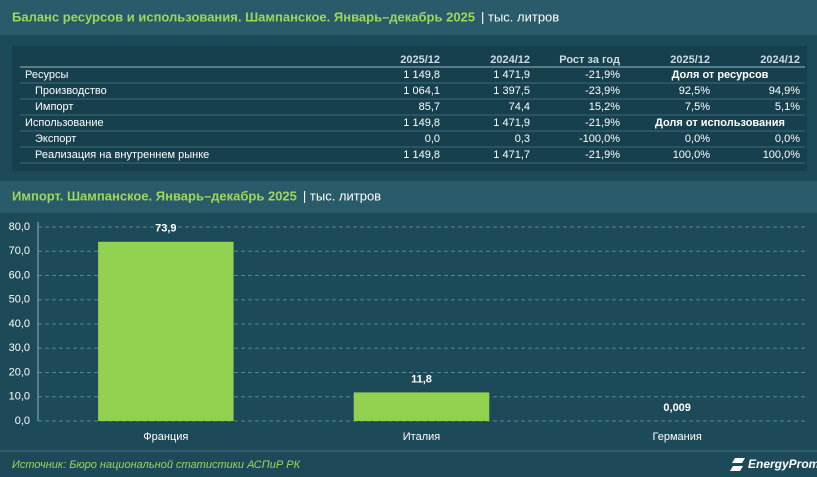  I want to click on cell: -100,0%, so click(599, 139).